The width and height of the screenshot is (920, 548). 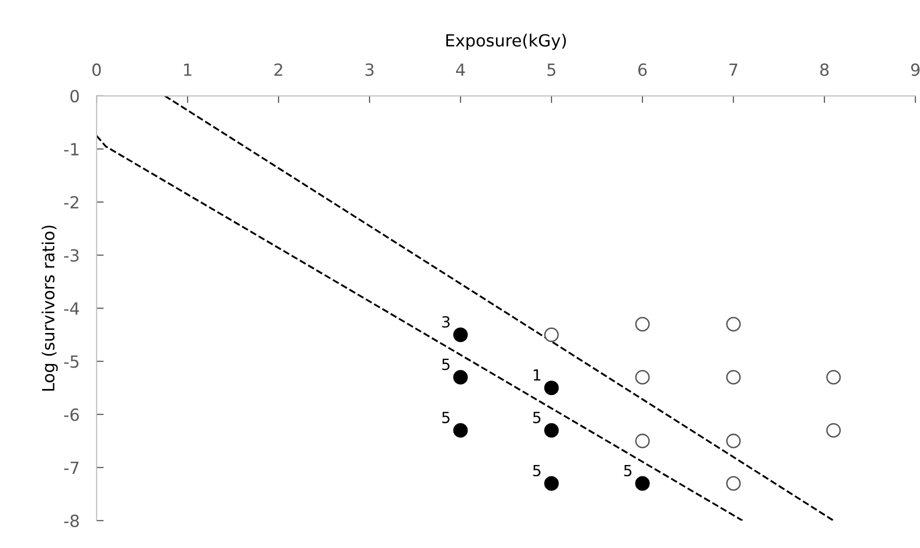 What do you see at coordinates (460, 70) in the screenshot?
I see `x-tick-label: 4` at bounding box center [460, 70].